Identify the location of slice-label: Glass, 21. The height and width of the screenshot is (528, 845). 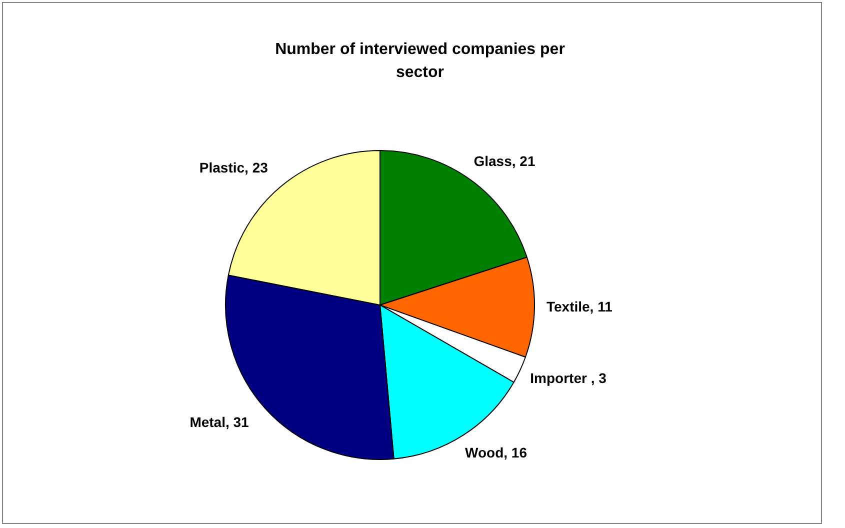
(505, 161).